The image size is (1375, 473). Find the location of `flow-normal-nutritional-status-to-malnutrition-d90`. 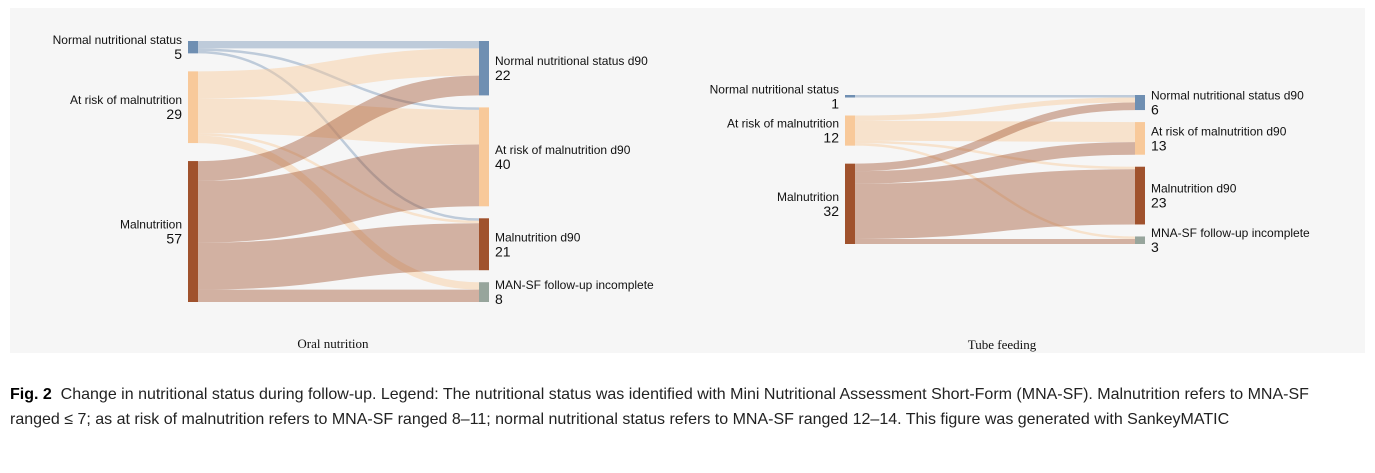

flow-normal-nutritional-status-to-malnutrition-d90 is located at coordinates (338, 135).